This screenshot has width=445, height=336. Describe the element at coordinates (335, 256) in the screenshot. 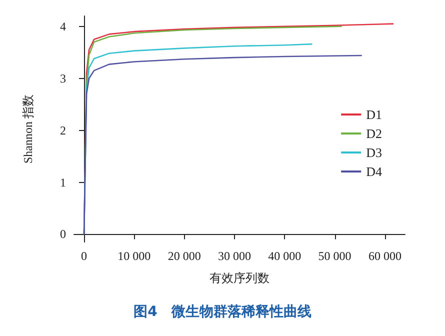

I see `x-tick-label: 50 000` at that location.